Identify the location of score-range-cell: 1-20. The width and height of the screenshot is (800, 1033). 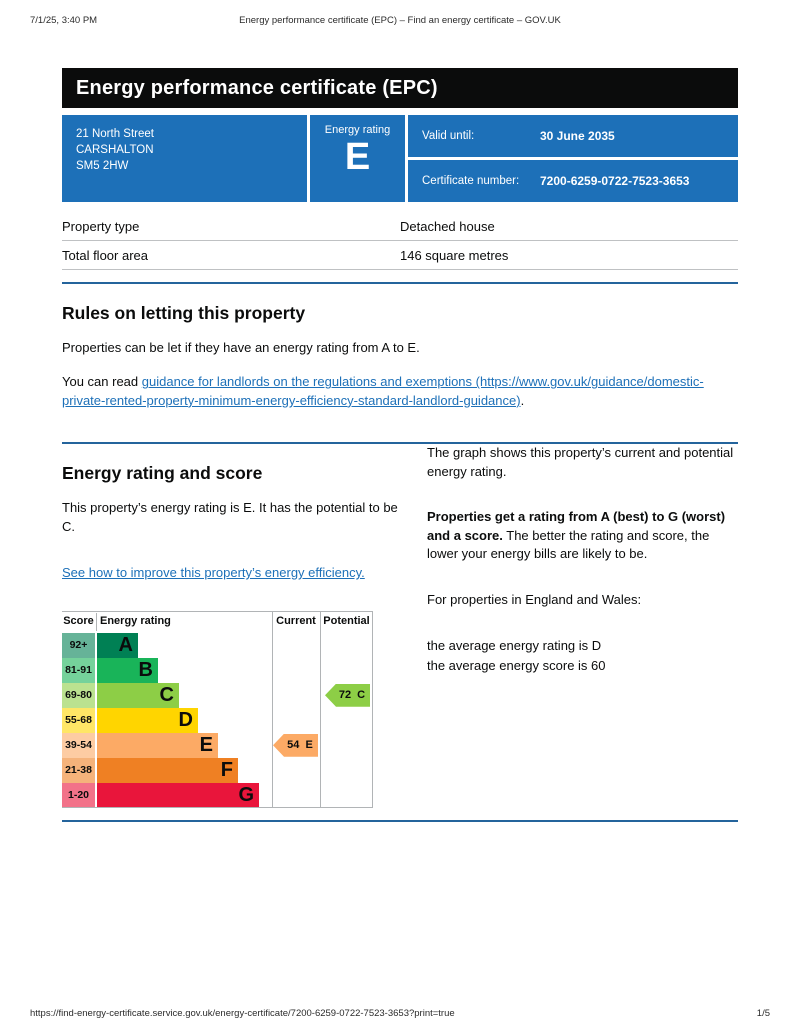
(78, 795).